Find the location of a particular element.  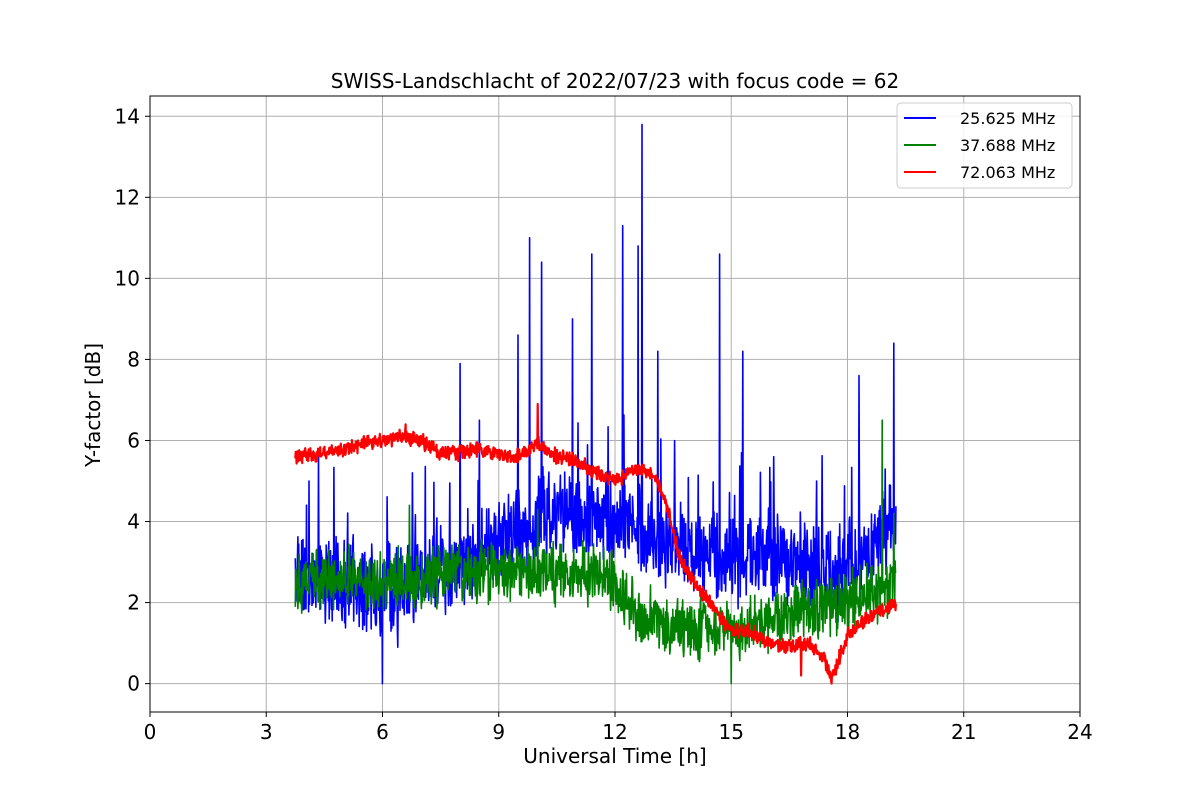

legend: 25.625 MHz 37.688 MHz 72.063 MHz is located at coordinates (984, 145).